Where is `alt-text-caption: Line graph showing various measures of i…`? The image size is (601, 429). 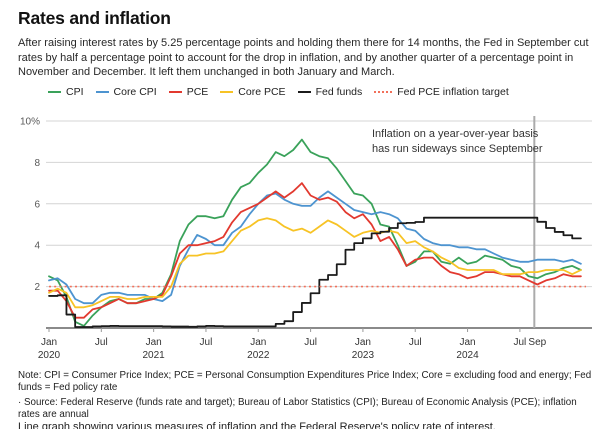
alt-text-caption: Line graph showing various measures of i… is located at coordinates (257, 425).